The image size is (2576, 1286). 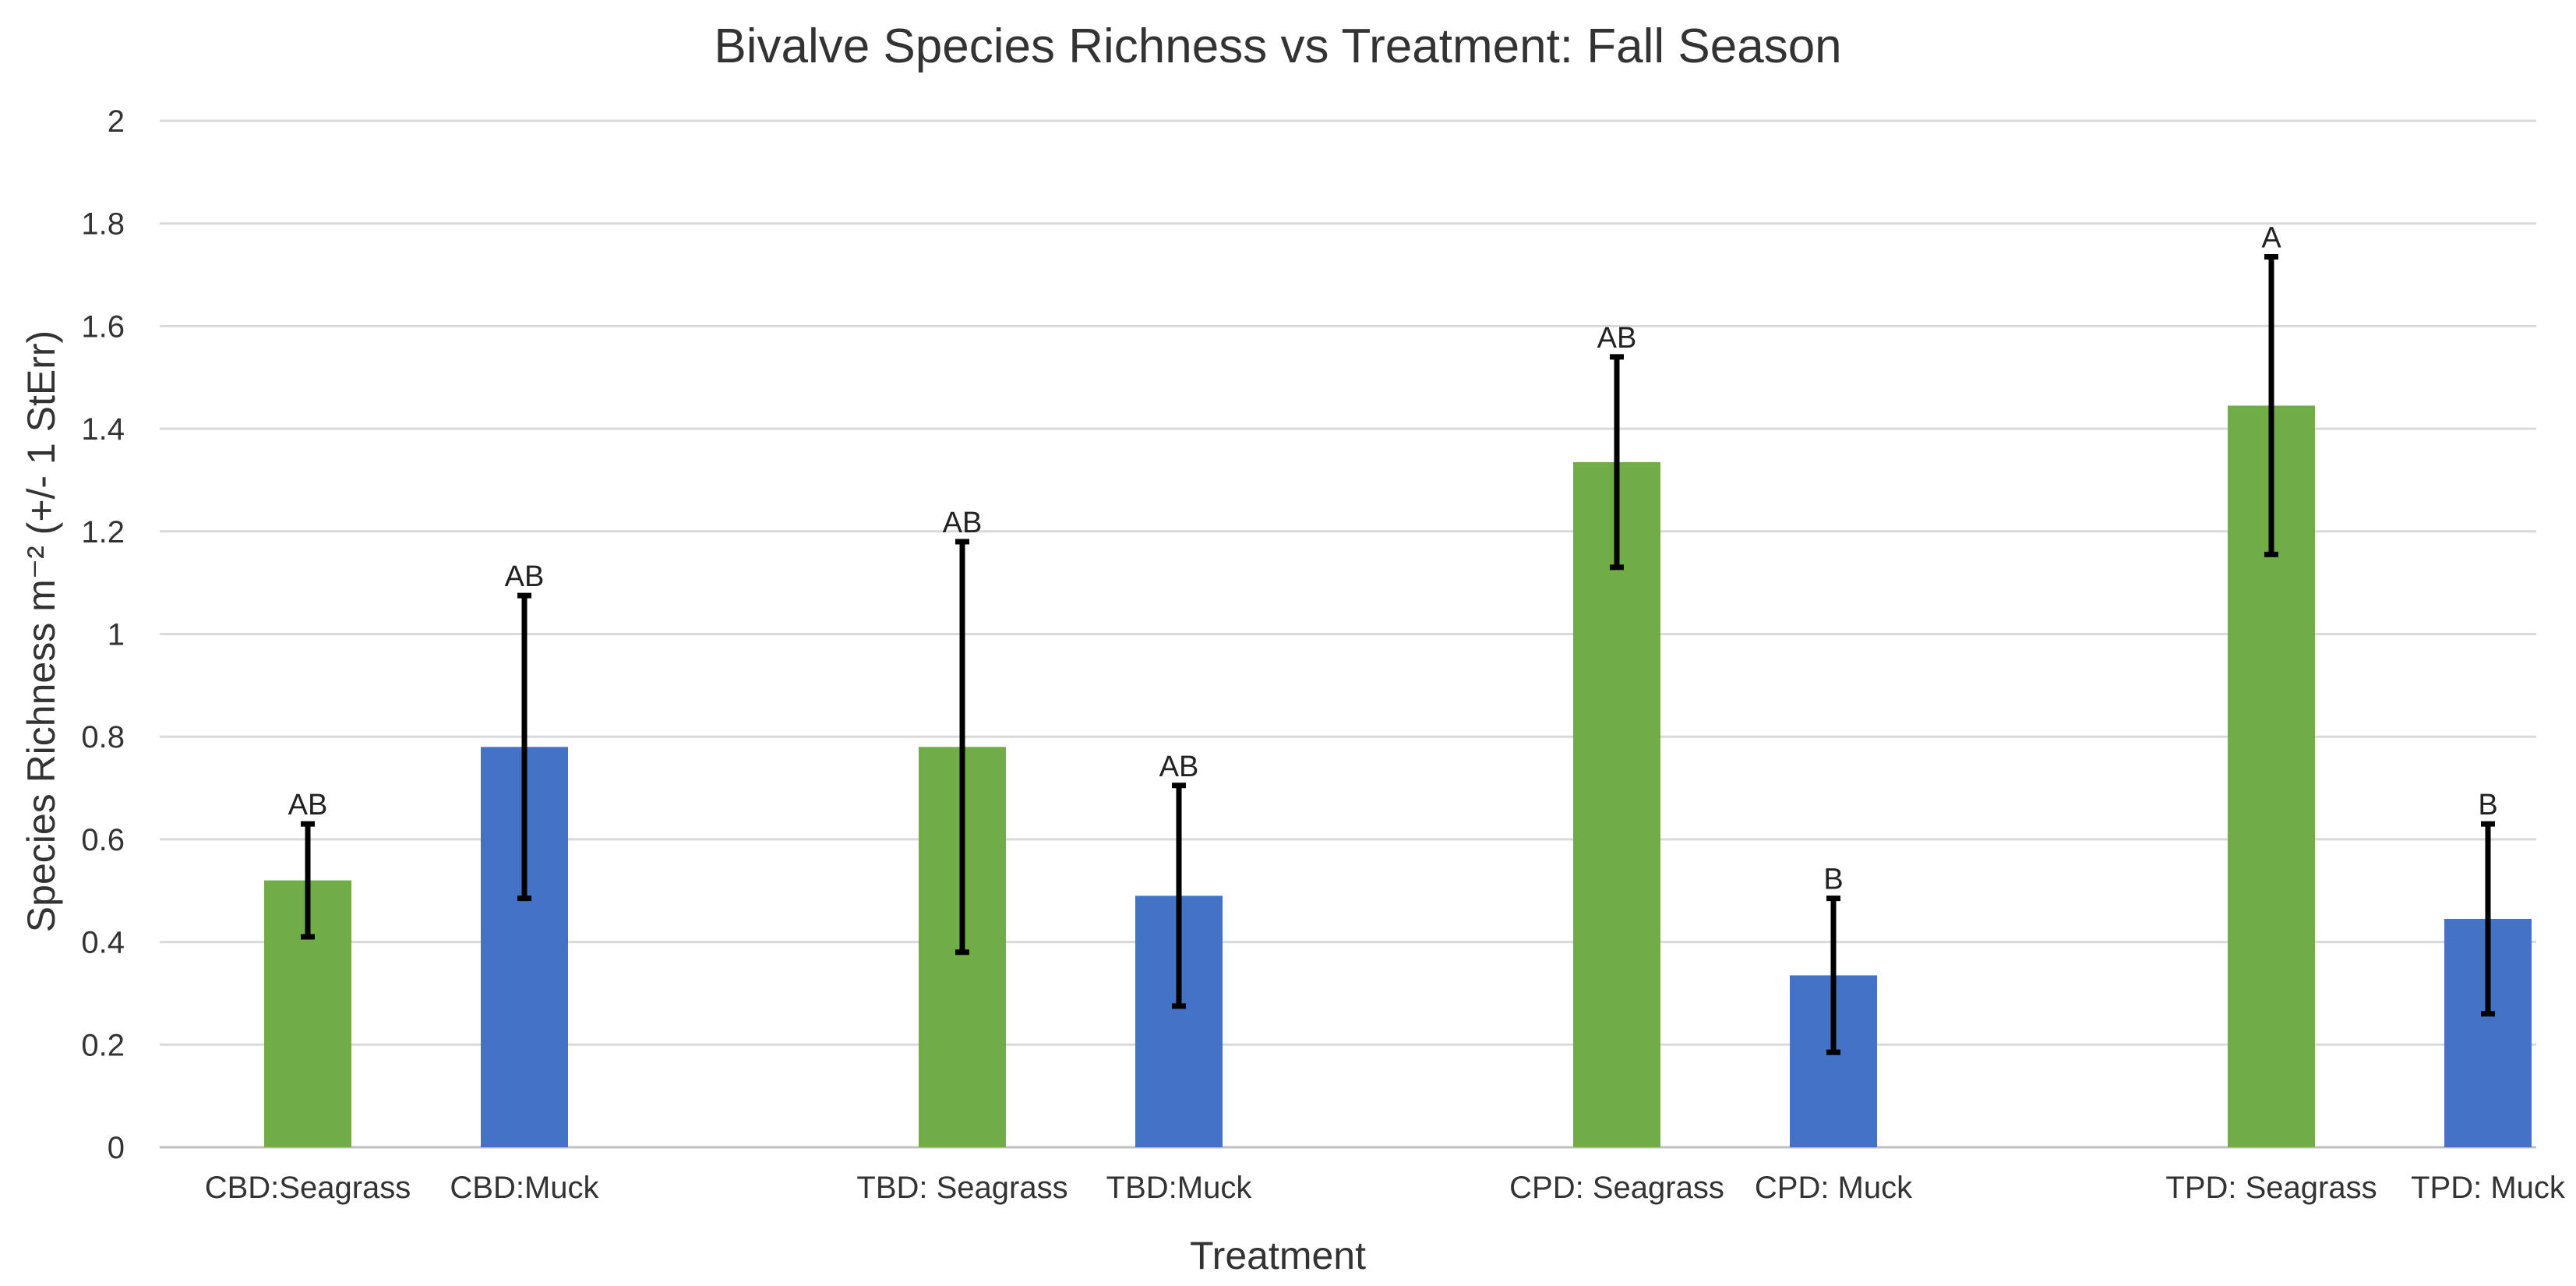 I want to click on significance-label: A, so click(x=2271, y=238).